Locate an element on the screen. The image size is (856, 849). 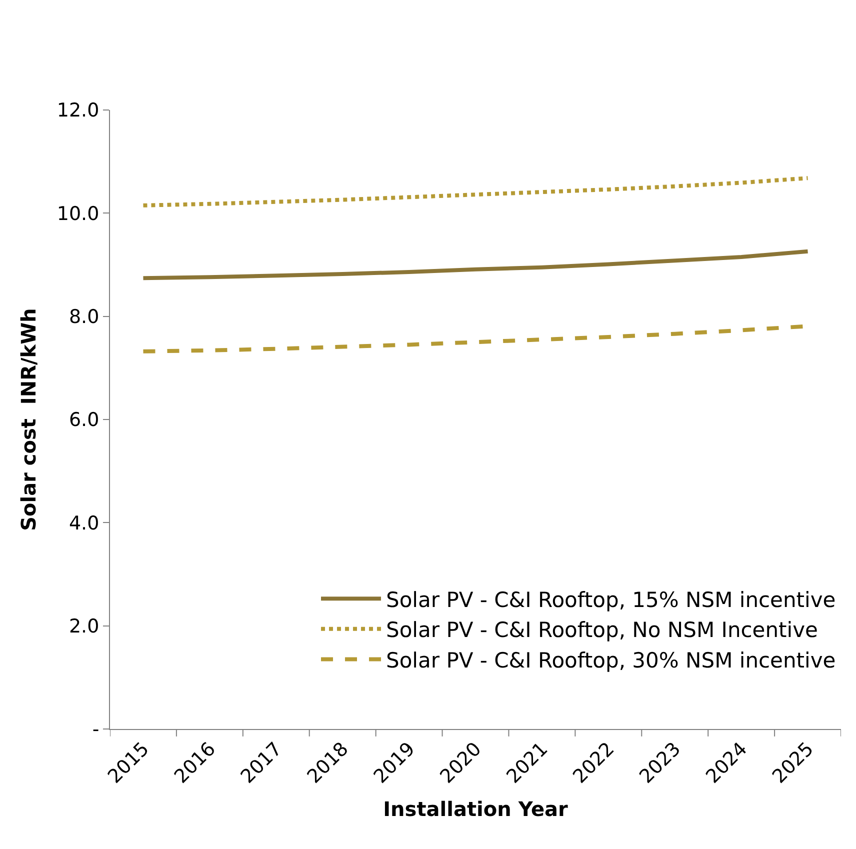
y-tick-label: 2.0 is located at coordinates (84, 626).